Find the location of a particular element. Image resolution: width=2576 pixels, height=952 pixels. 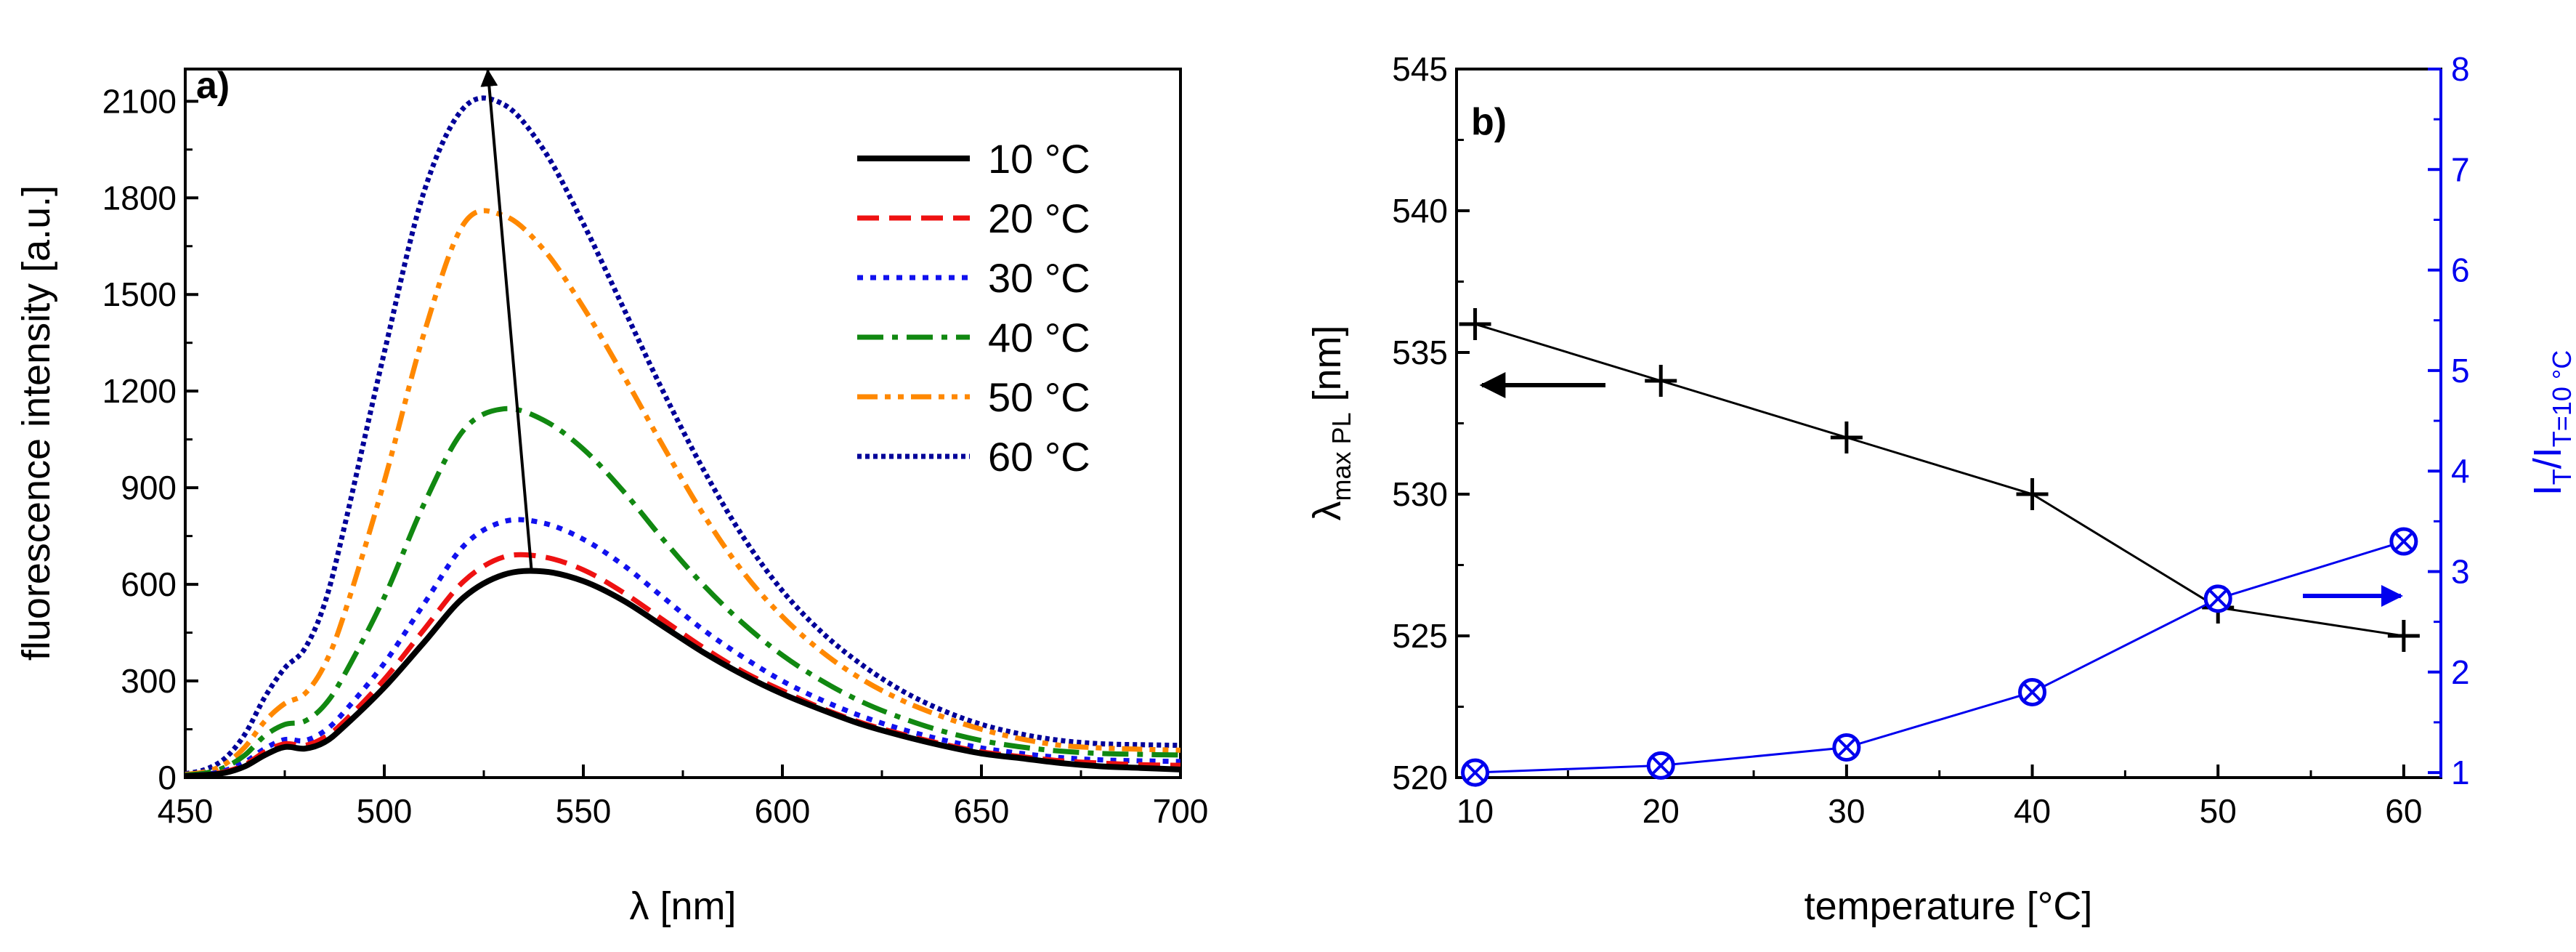

panel-b-x-axis-label: temperature [°C] is located at coordinates (1949, 906).